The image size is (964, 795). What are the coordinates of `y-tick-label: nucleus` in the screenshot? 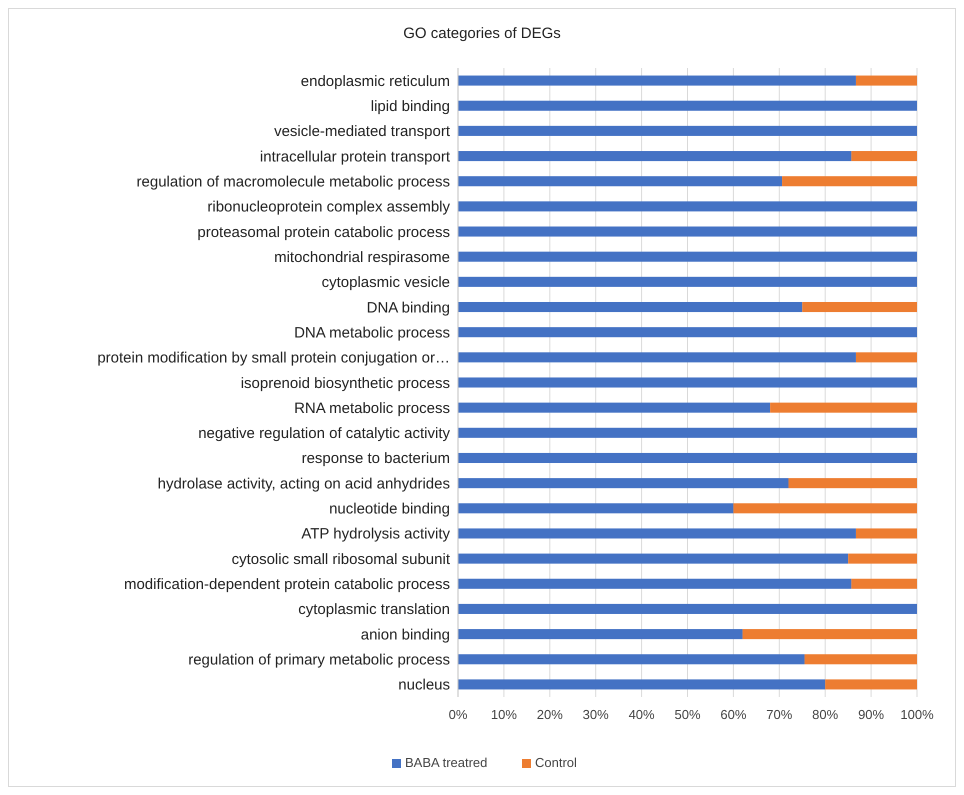 It's located at (424, 685).